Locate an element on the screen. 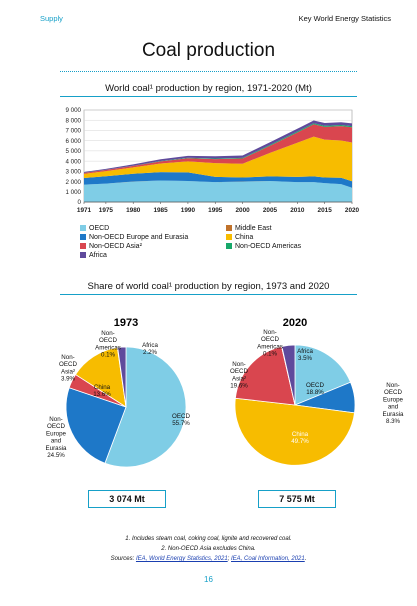  area-series-non-oecd-europe-and-eurasia is located at coordinates (218, 180).